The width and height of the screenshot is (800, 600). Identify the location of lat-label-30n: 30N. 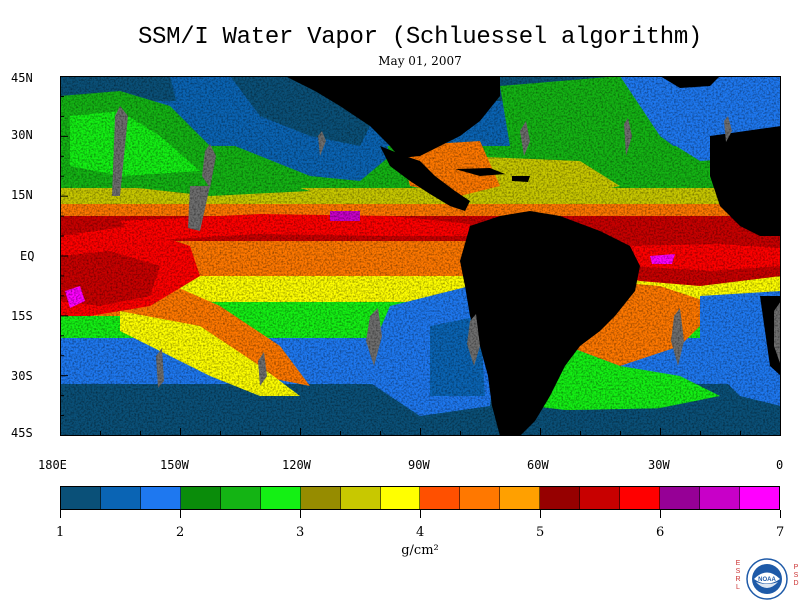
(22, 135).